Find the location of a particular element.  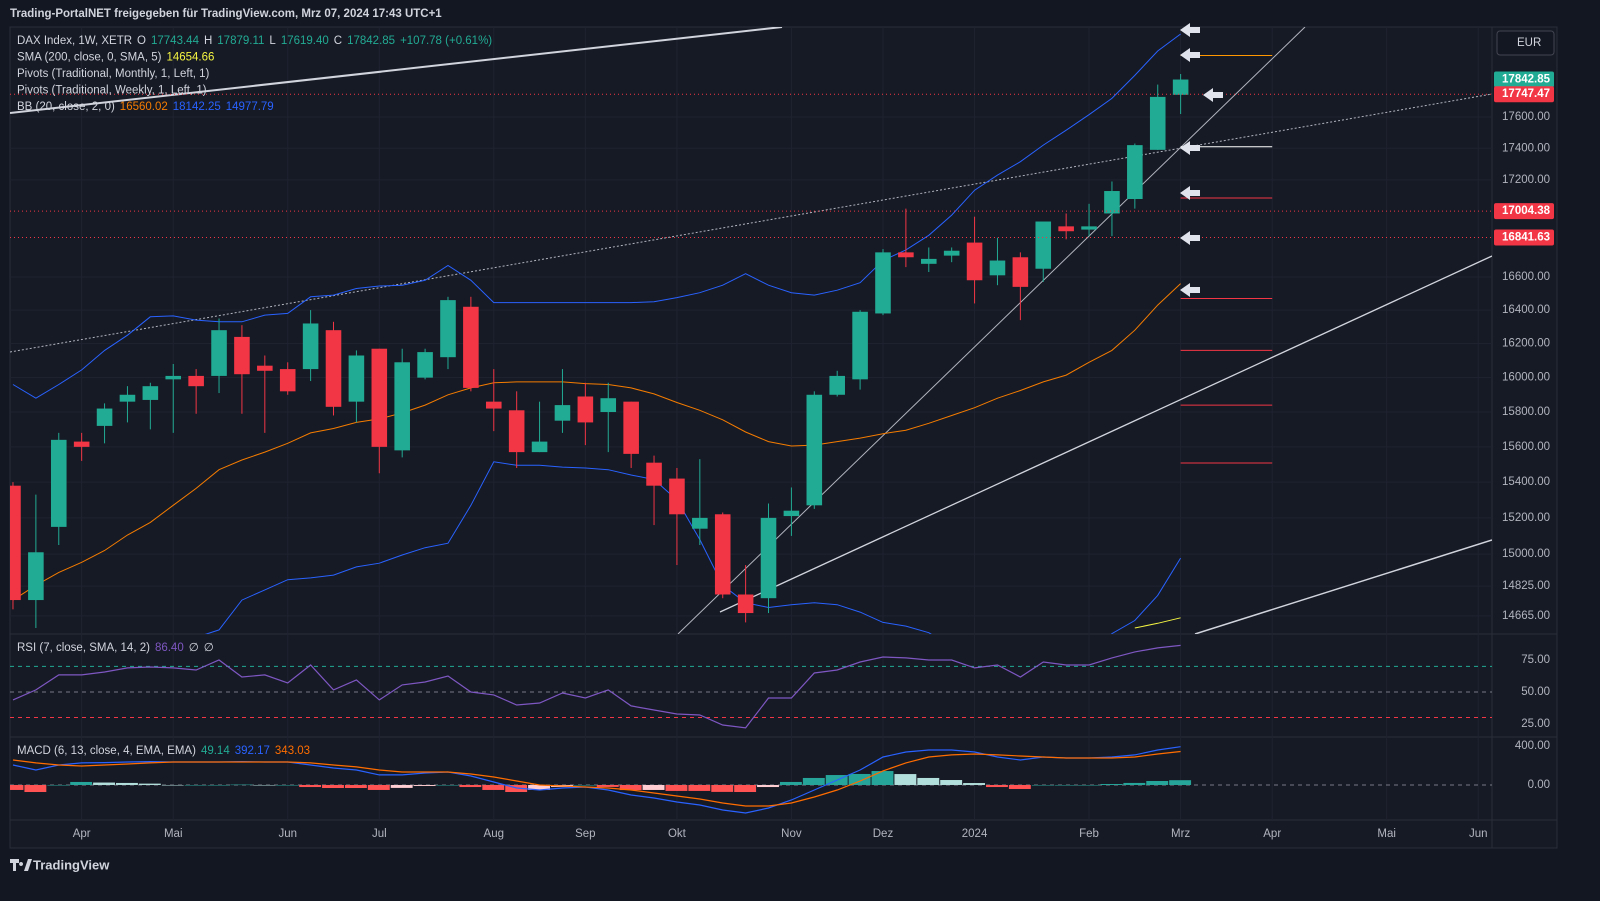

legend-item: DAX Index, 1W, XETR is located at coordinates (74, 41).